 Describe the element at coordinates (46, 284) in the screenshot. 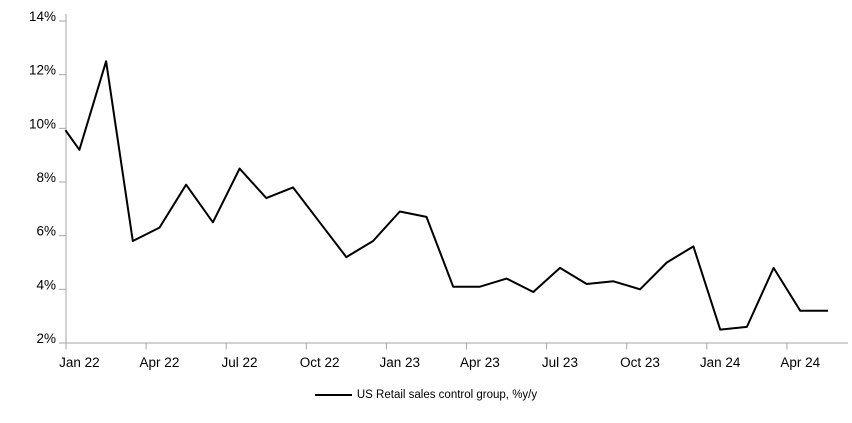

I see `y-axis-tick-label: 4%` at that location.